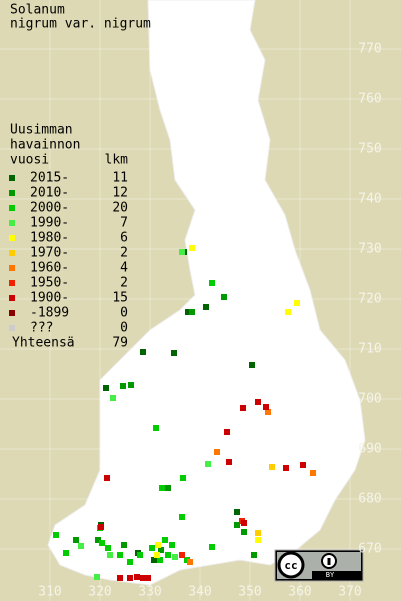 Image resolution: width=401 pixels, height=601 pixels. I want to click on legend-count-title: lkm, so click(117, 160).